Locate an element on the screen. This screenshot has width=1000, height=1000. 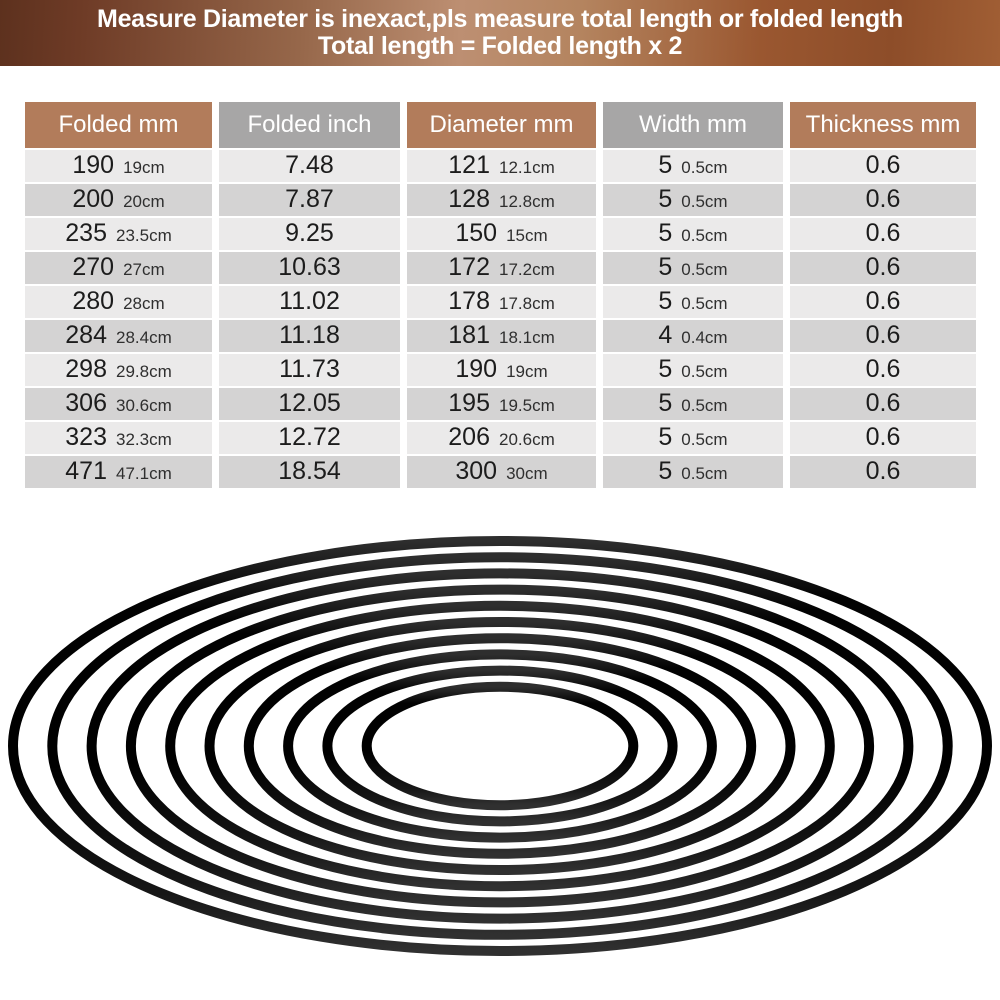
cell-folded-mm: 323 32.3cm is located at coordinates (118, 438).